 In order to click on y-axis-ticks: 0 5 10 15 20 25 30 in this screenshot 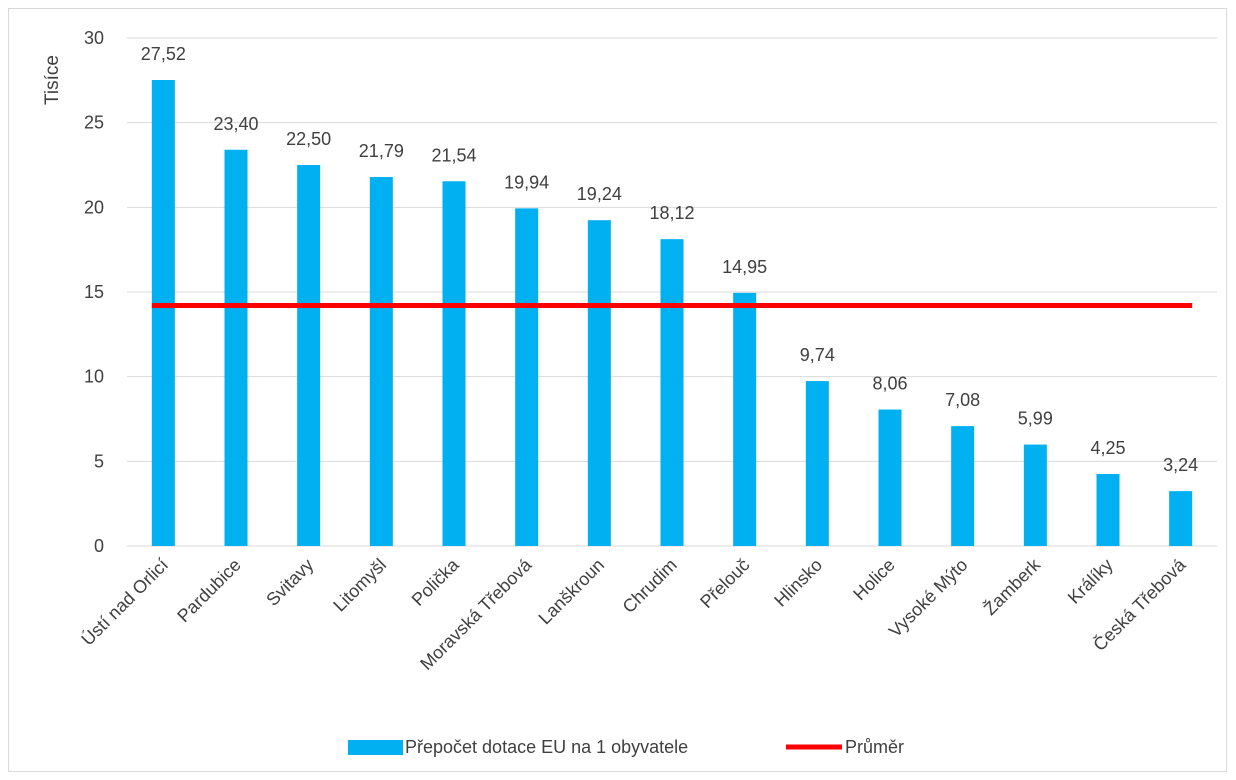, I will do `click(94, 292)`.